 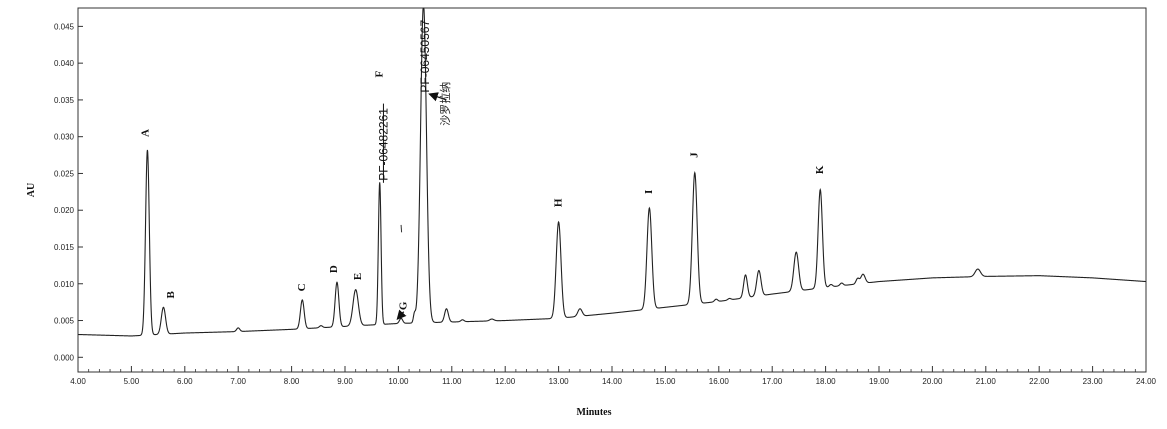 What do you see at coordinates (171, 294) in the screenshot?
I see `peak-label: B` at bounding box center [171, 294].